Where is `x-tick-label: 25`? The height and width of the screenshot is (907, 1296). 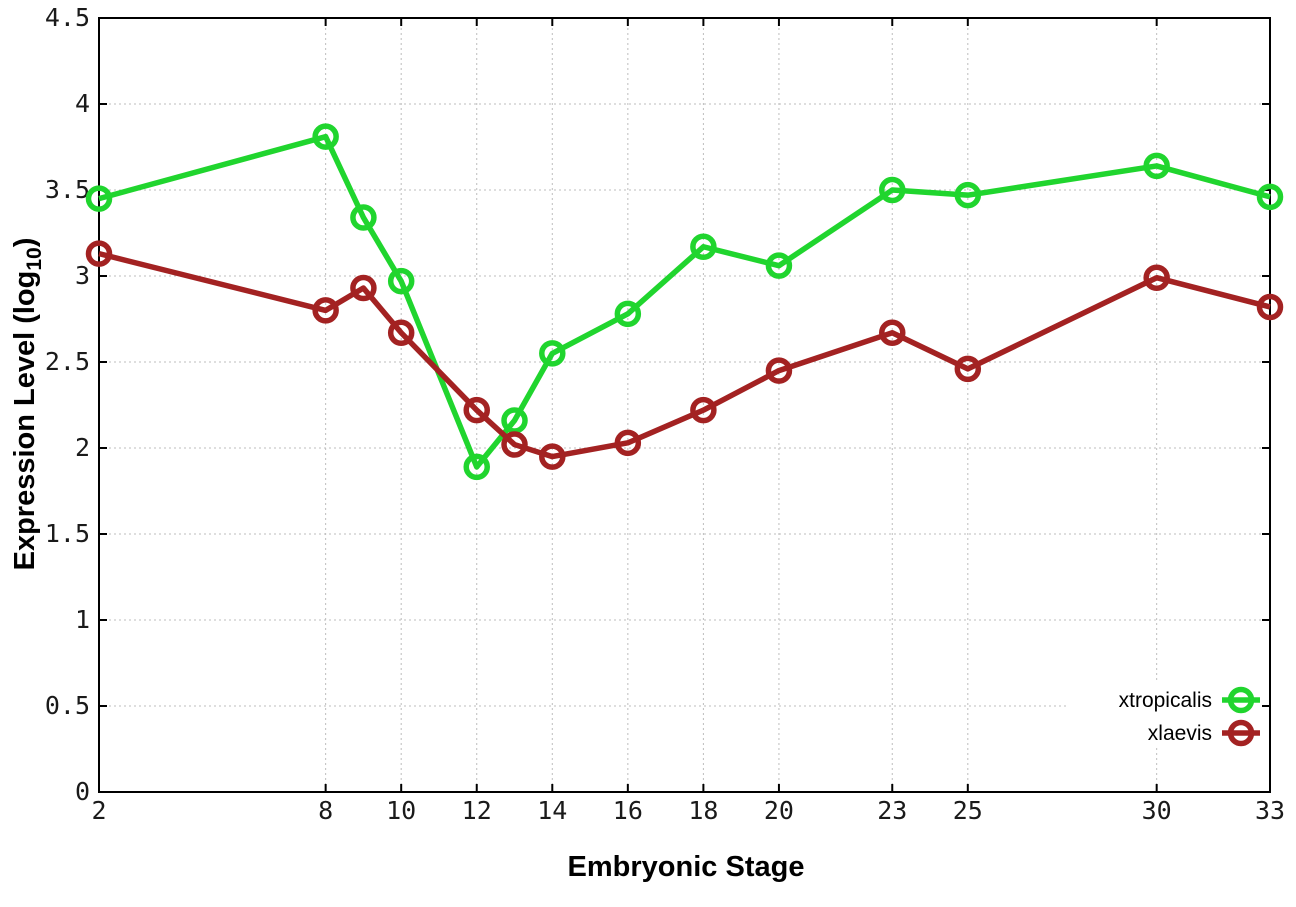
x-tick-label: 25 is located at coordinates (968, 810).